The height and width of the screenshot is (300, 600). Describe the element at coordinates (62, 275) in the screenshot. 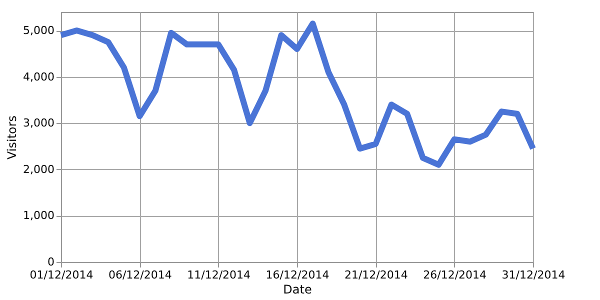

I see `x-tick-label: 01/12/2014` at that location.